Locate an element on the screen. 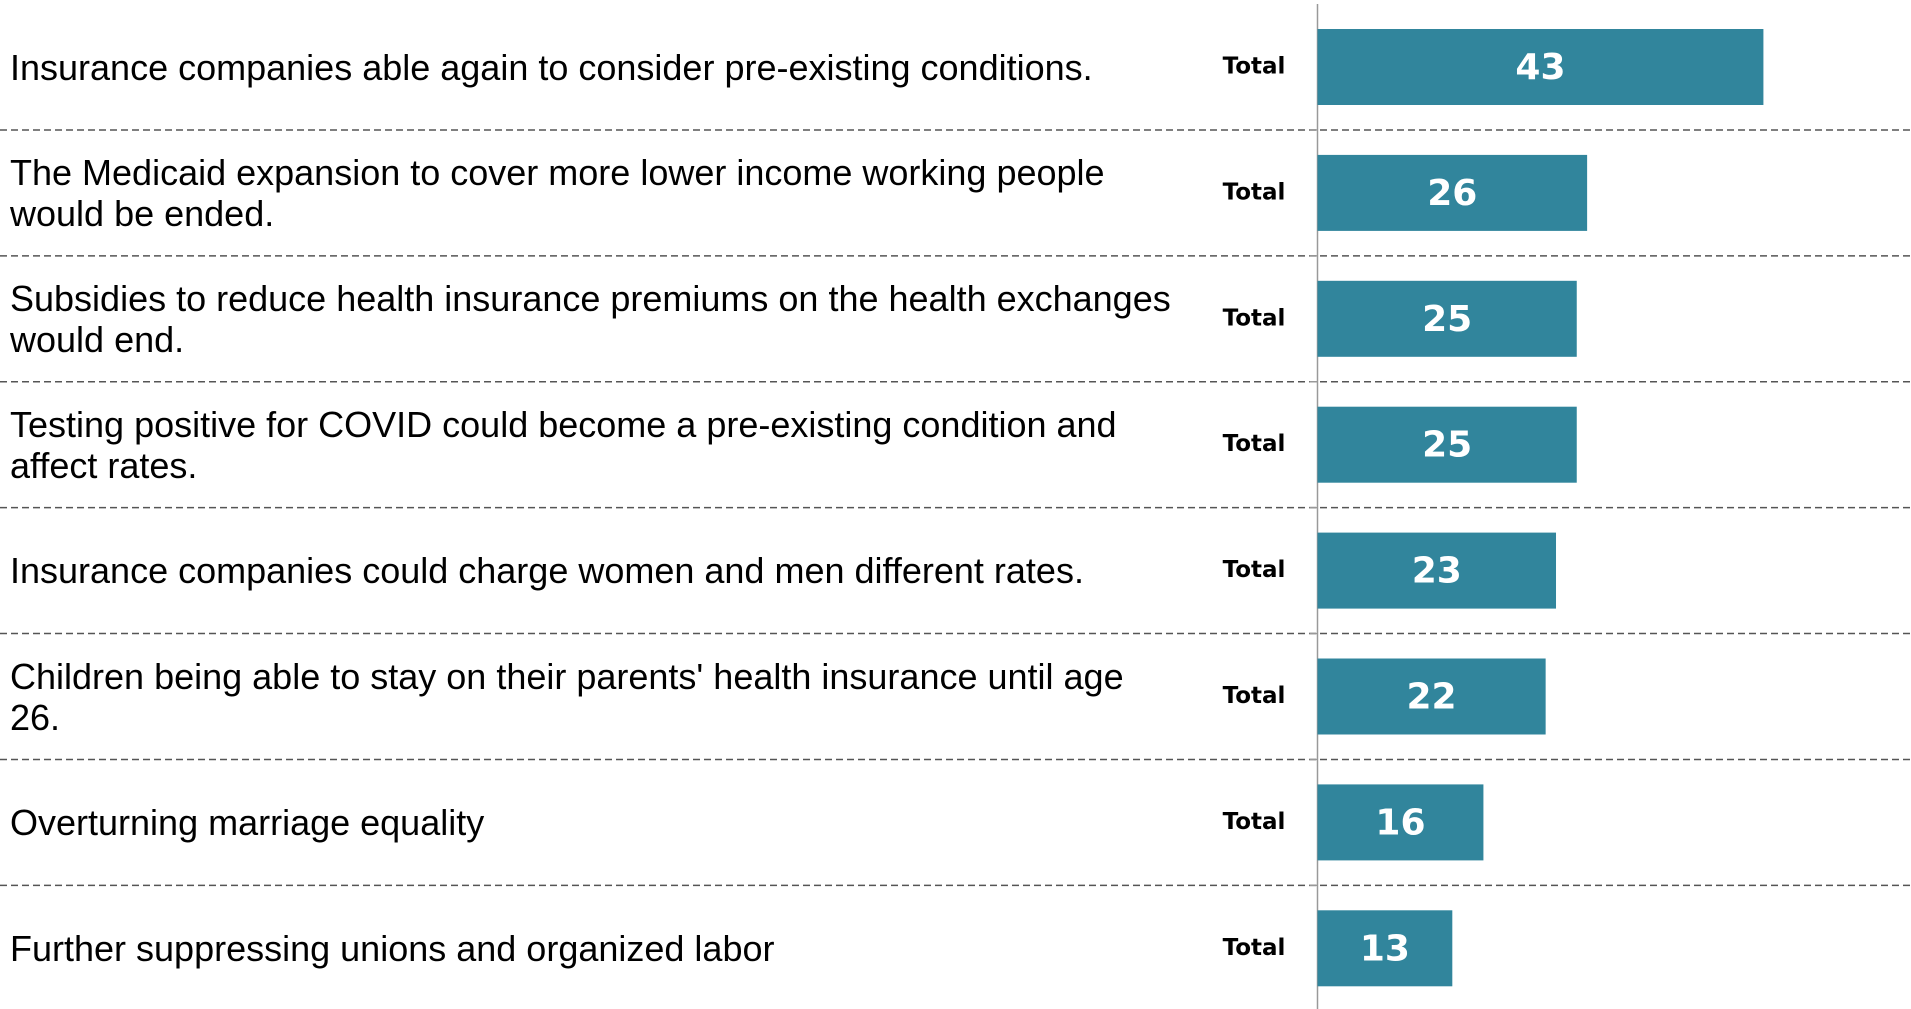 The width and height of the screenshot is (1911, 1009). category-label-box: Overturning marriage equality is located at coordinates (247, 822).